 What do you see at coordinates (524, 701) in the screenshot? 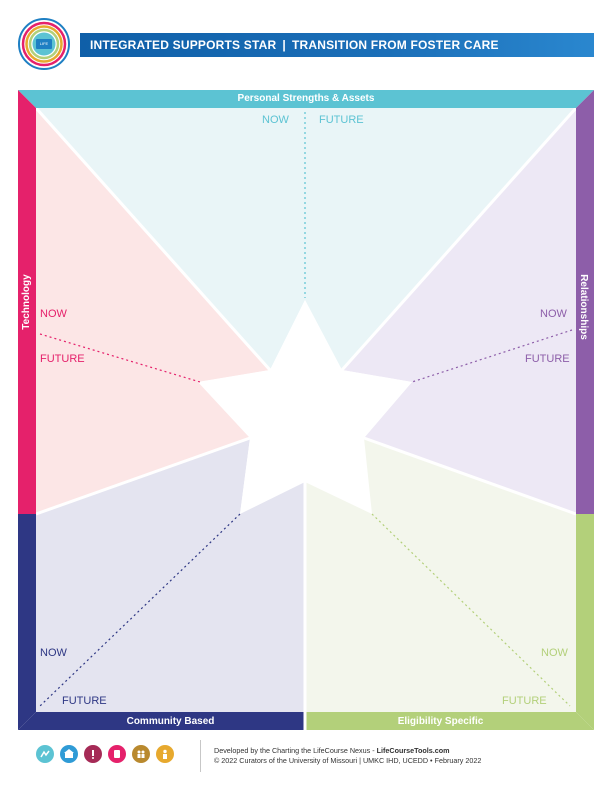
I see `eligibility-future-label: FUTURE` at bounding box center [524, 701].